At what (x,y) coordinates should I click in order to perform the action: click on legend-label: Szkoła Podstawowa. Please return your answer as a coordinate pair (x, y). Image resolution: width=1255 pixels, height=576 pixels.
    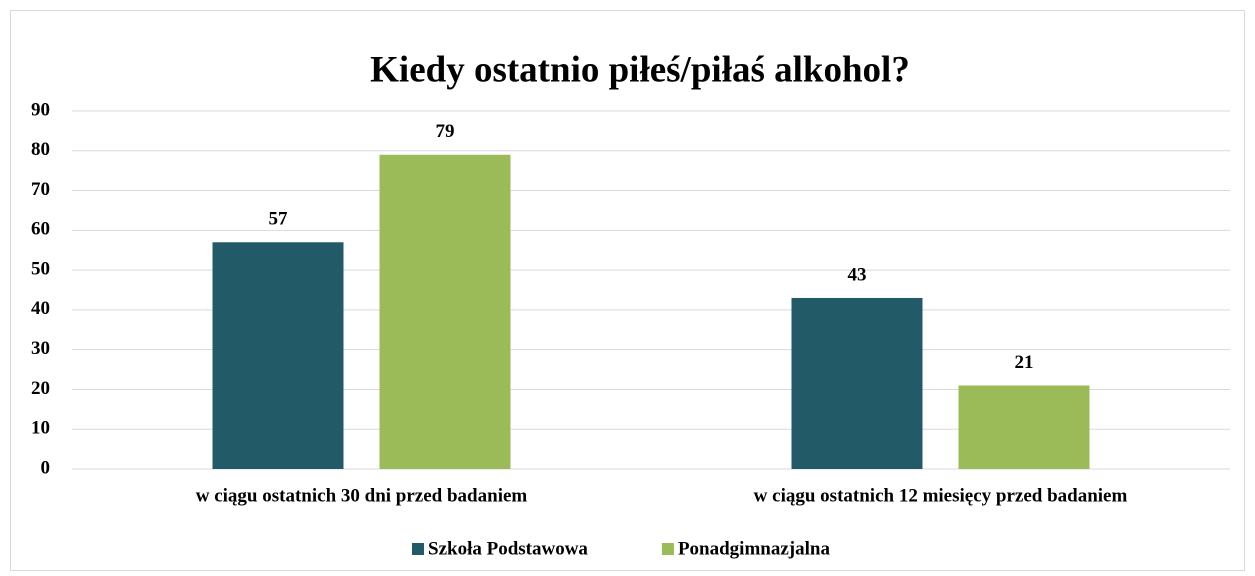
    Looking at the image, I should click on (508, 548).